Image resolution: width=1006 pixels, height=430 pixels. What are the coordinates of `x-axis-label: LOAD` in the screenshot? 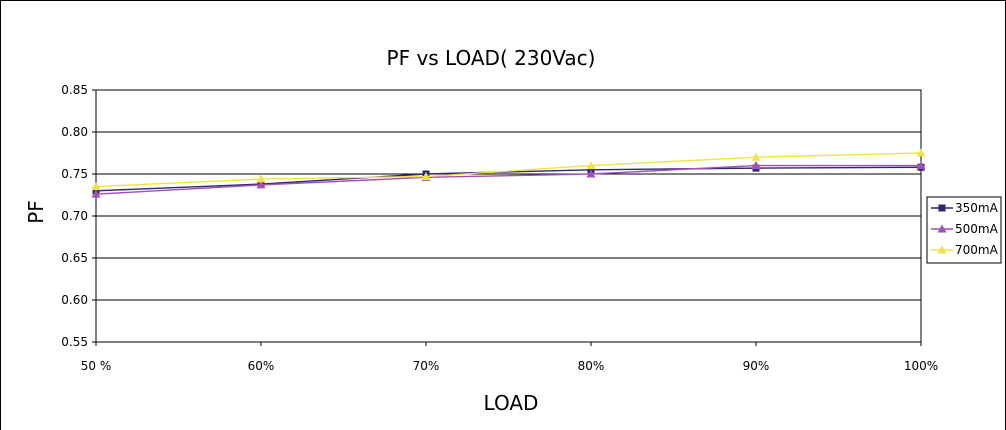 It's located at (511, 403).